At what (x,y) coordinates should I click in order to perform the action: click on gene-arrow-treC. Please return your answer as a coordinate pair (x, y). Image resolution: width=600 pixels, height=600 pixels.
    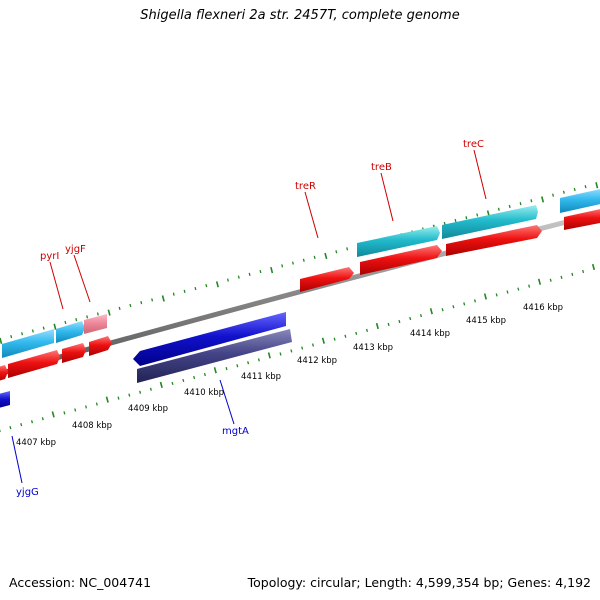
    Looking at the image, I should click on (490, 222).